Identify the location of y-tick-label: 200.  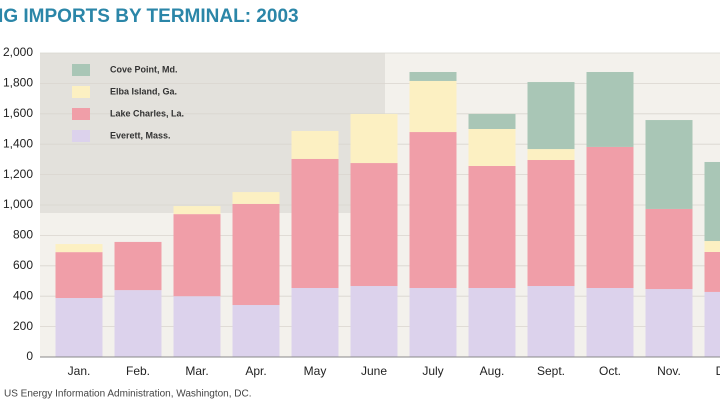
(23, 326).